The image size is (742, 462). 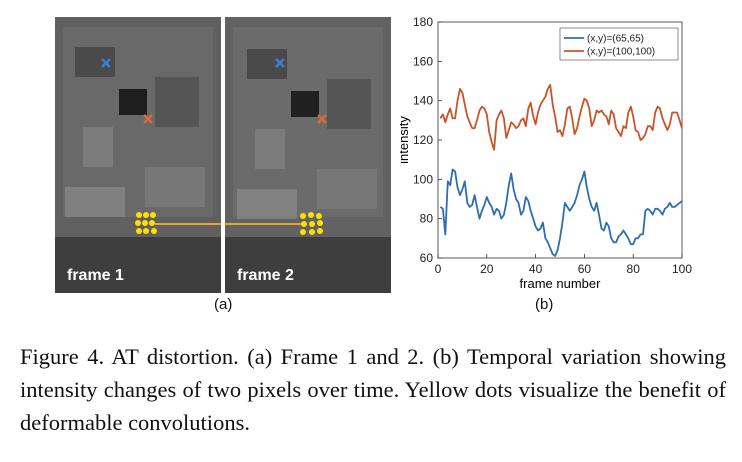 I want to click on y-tick-label: 180, so click(x=423, y=22).